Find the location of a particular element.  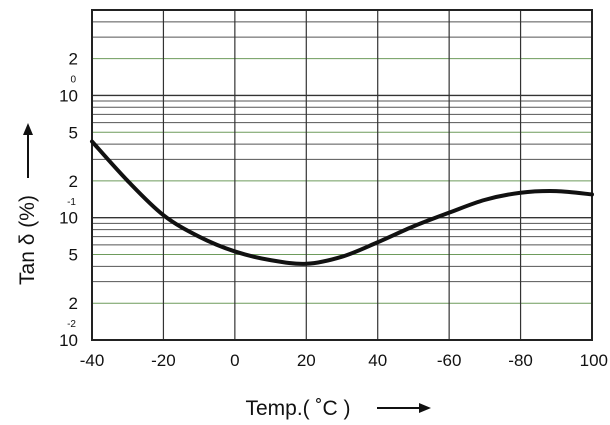

x-tick-label: -40 is located at coordinates (92, 360).